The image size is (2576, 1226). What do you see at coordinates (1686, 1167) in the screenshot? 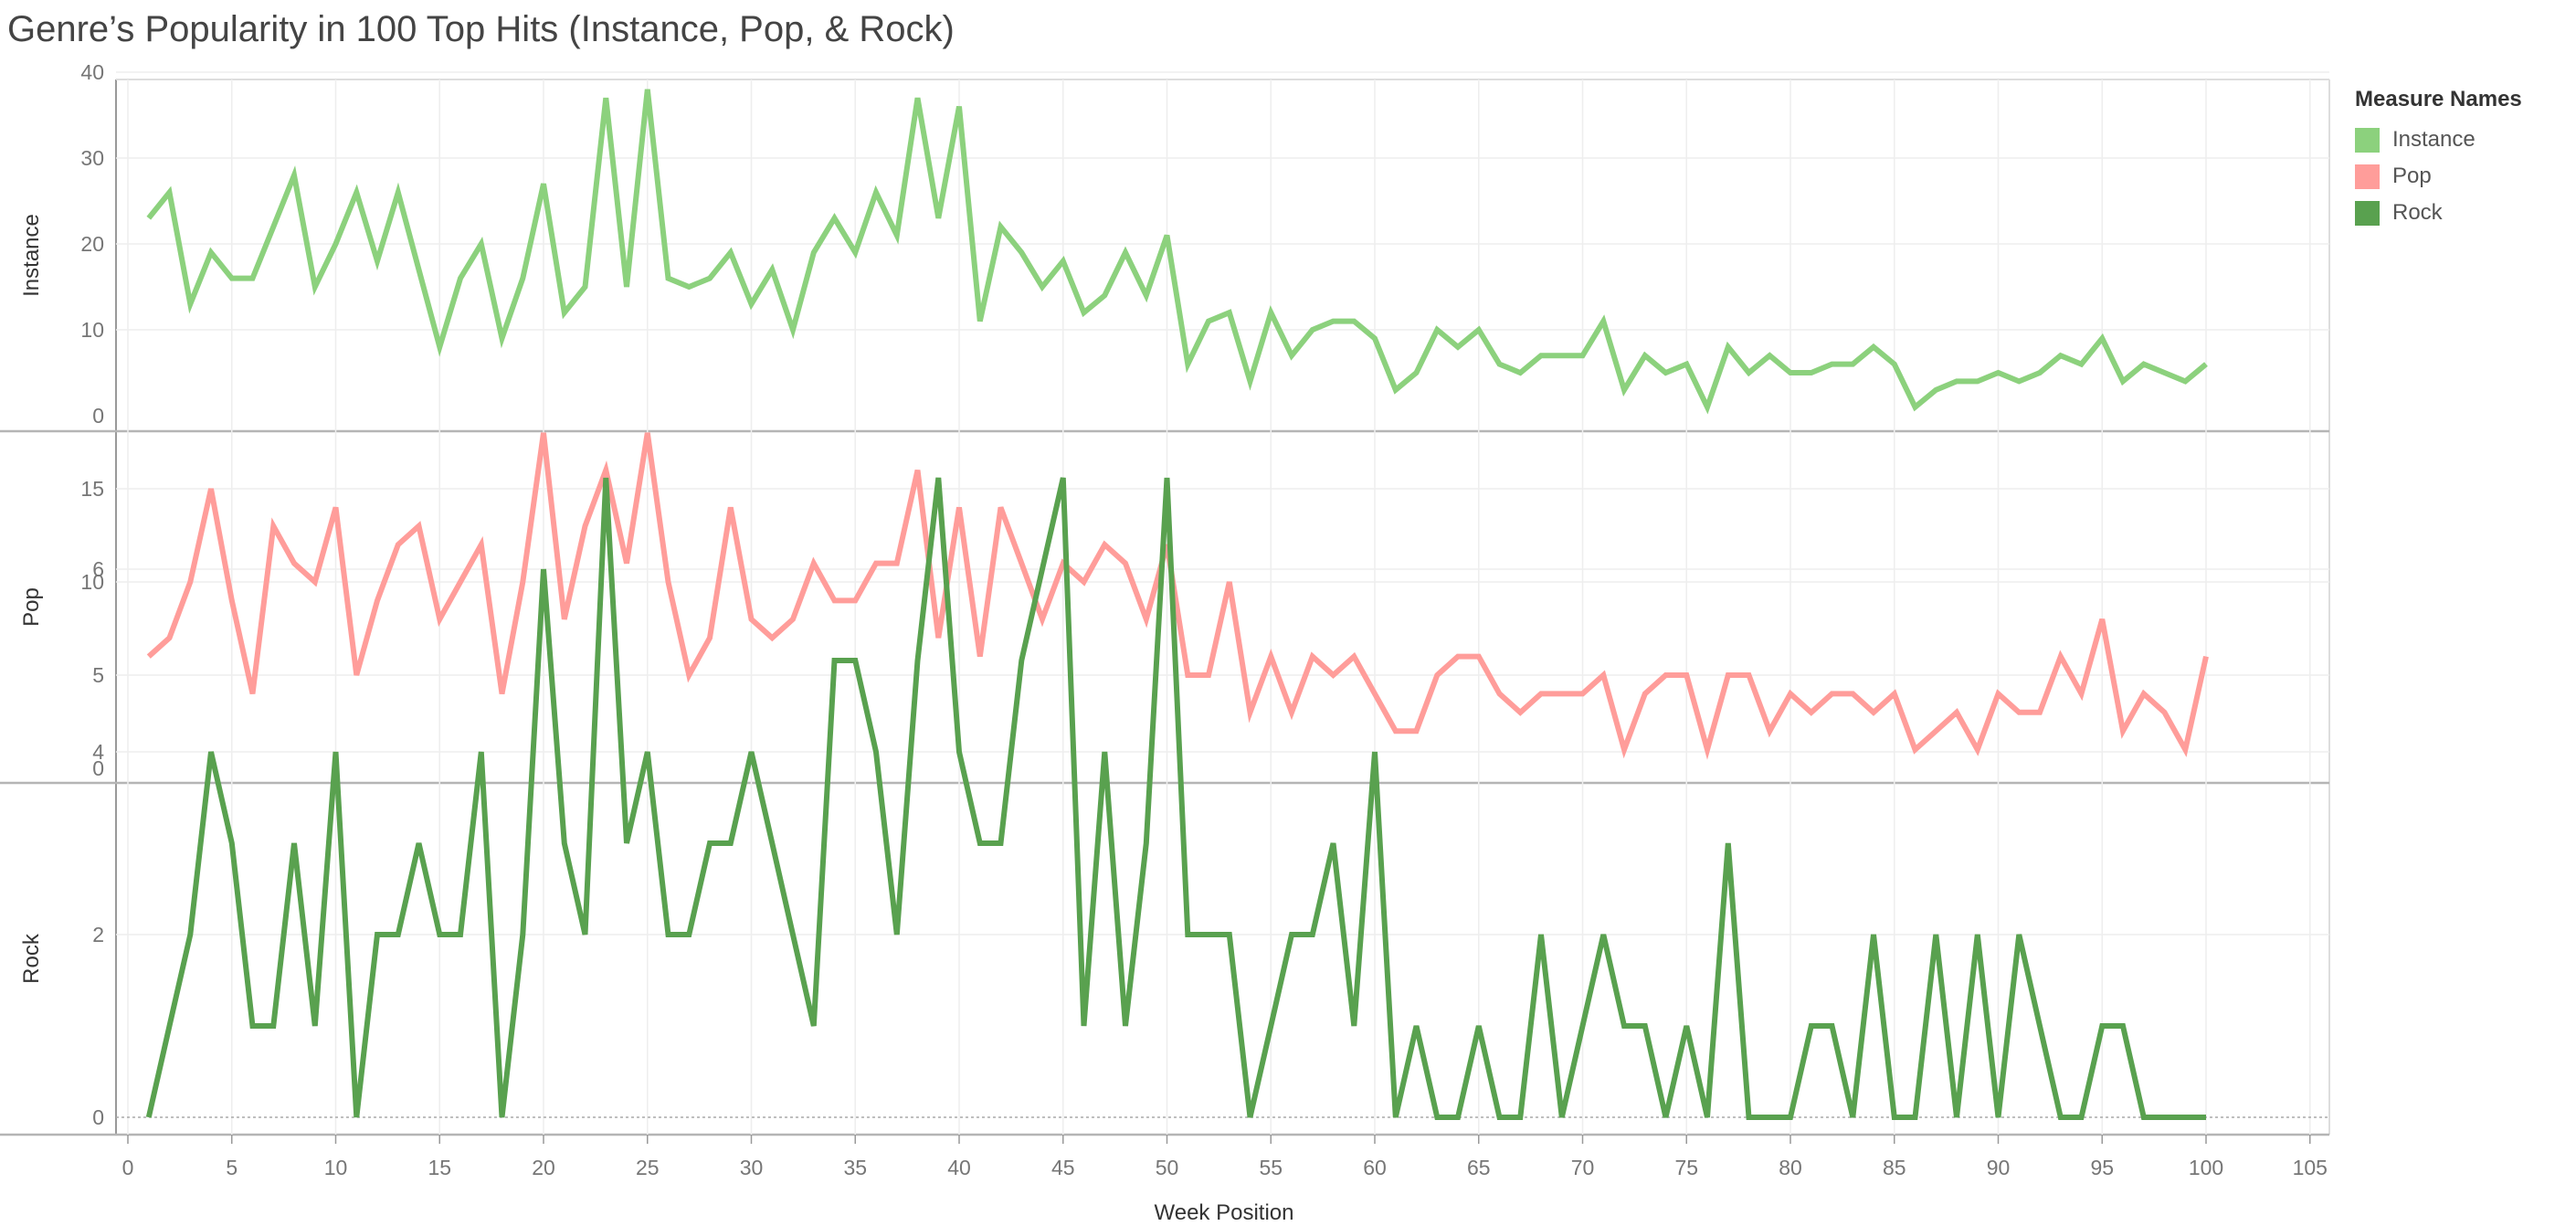
I see `x-tick-label: 75` at bounding box center [1686, 1167].